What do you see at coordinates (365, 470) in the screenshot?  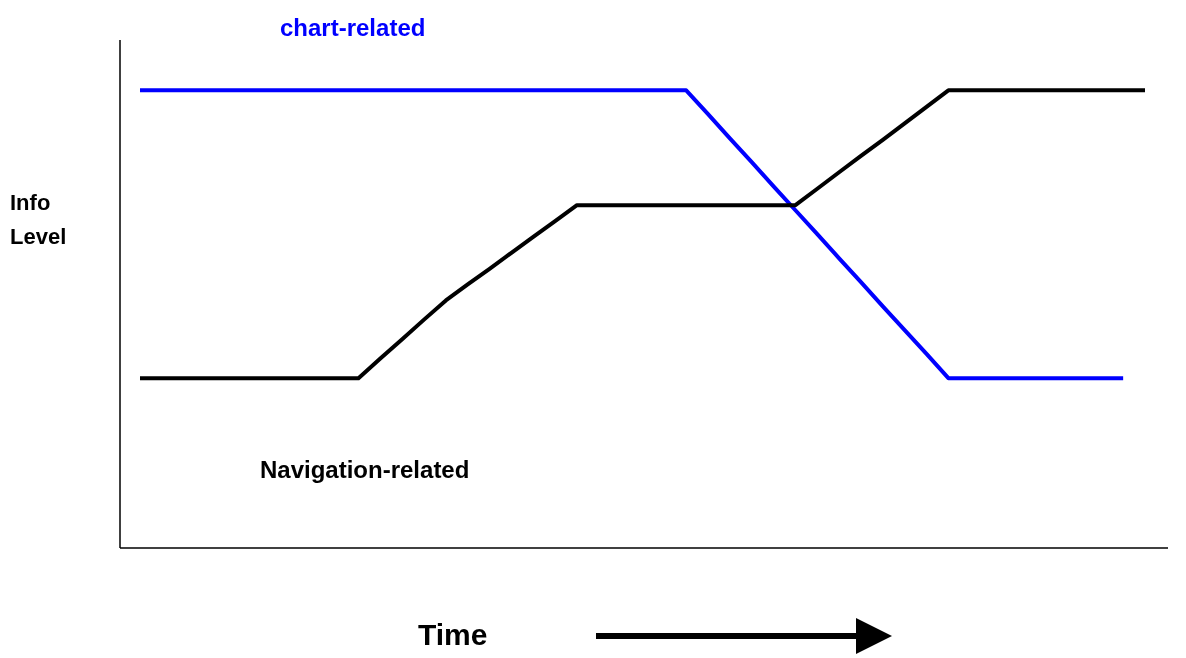 I see `text: Navigation-related` at bounding box center [365, 470].